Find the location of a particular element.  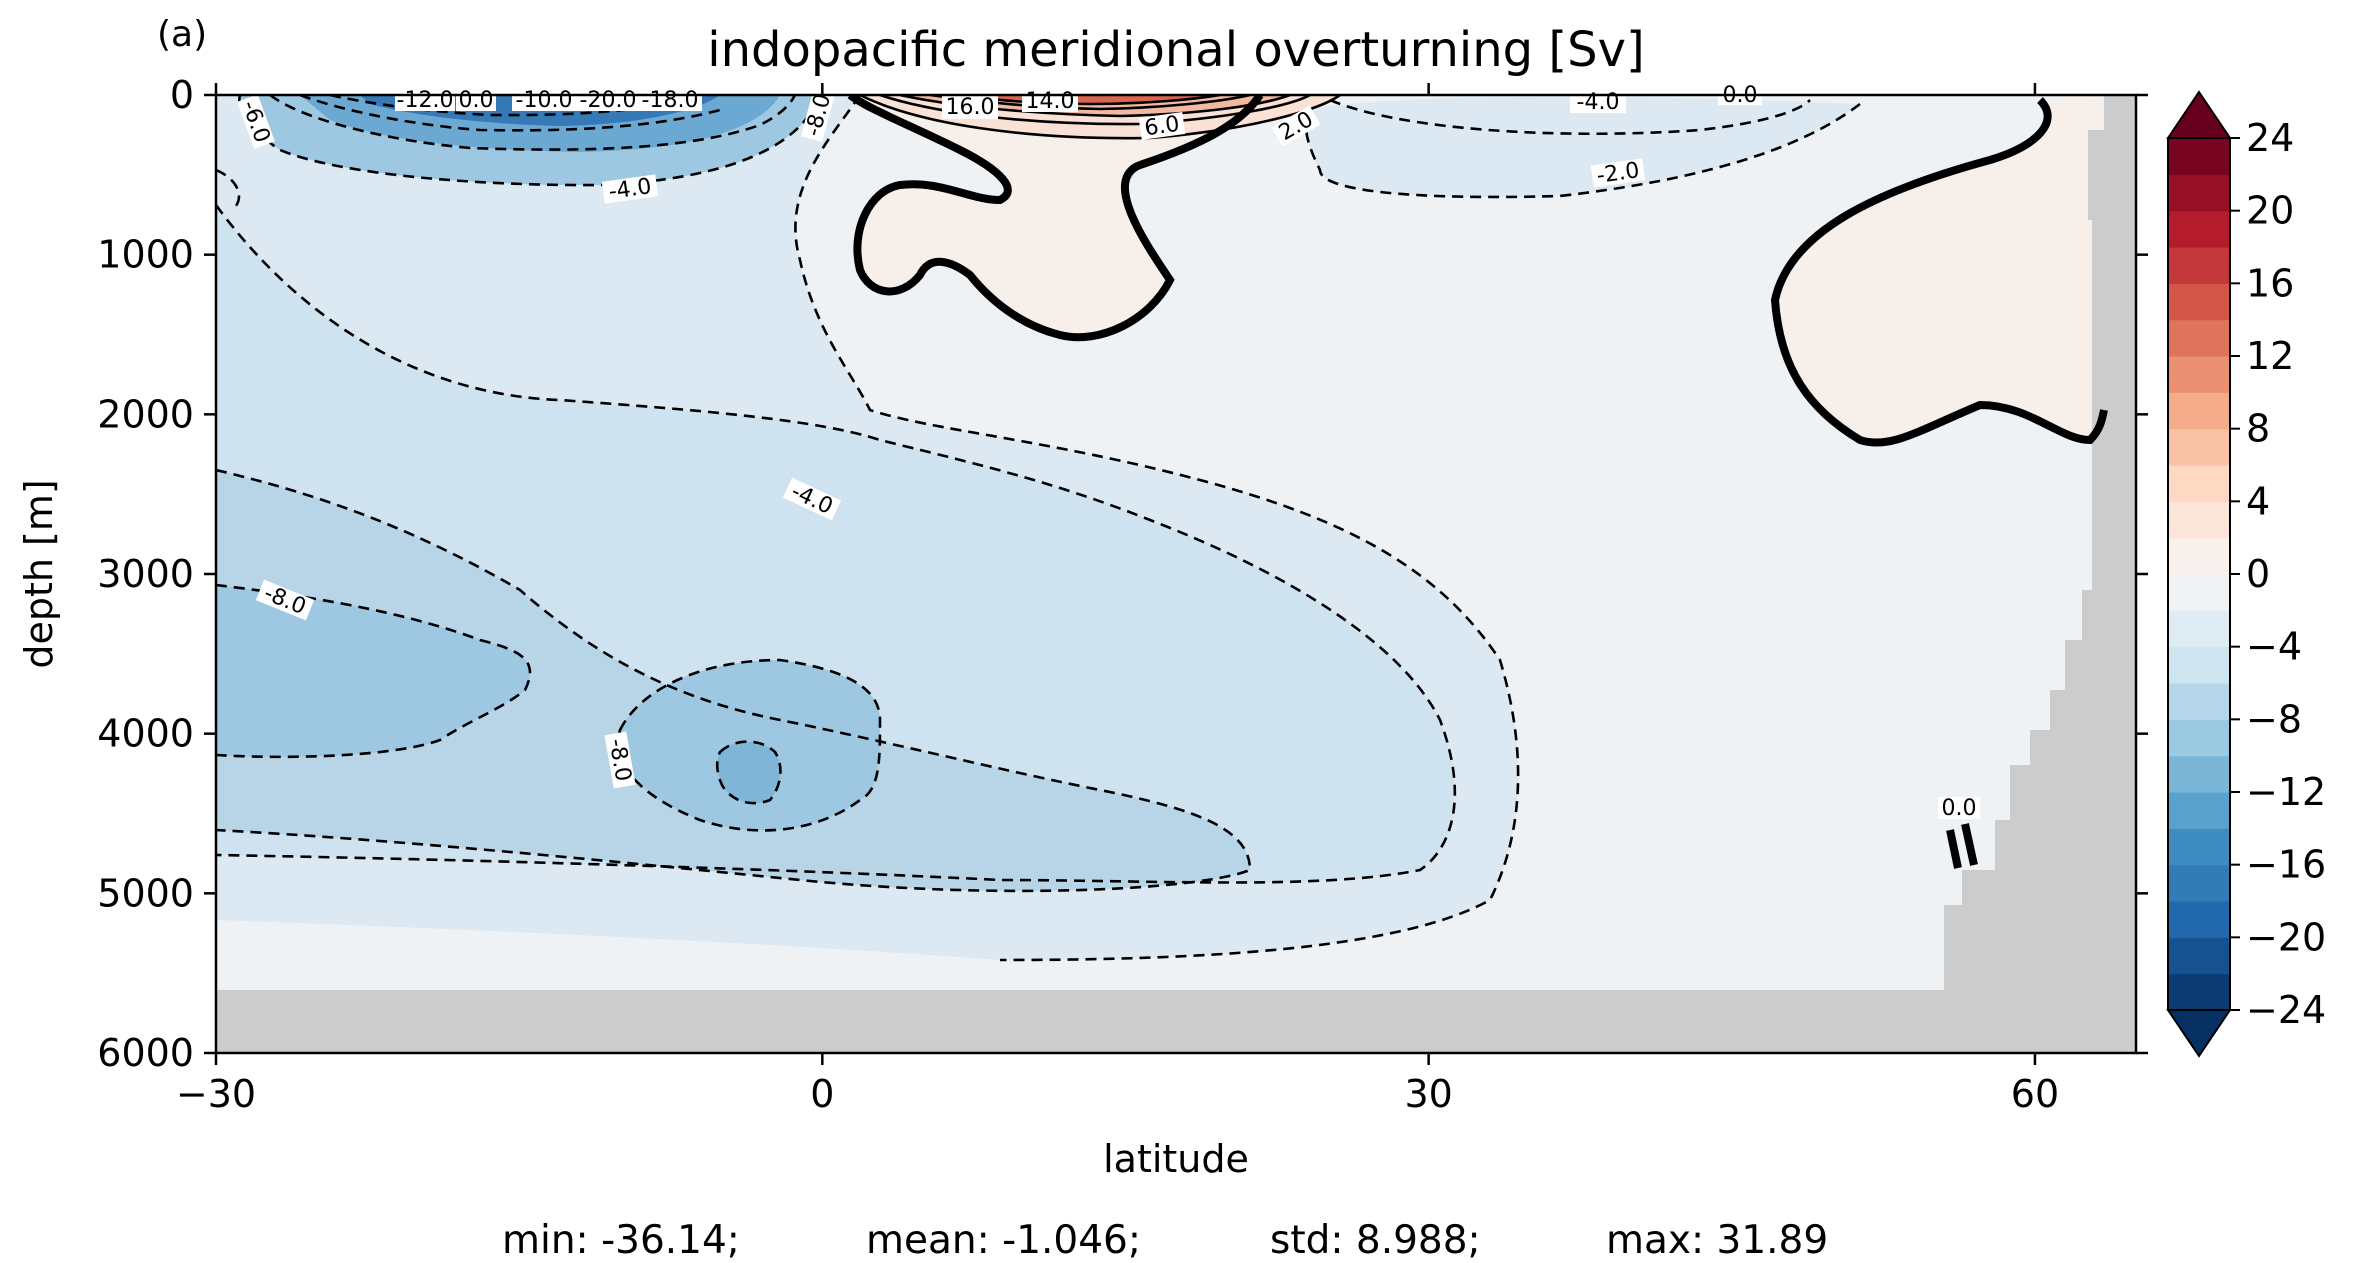

contour-label: 14.0 is located at coordinates (1050, 101).